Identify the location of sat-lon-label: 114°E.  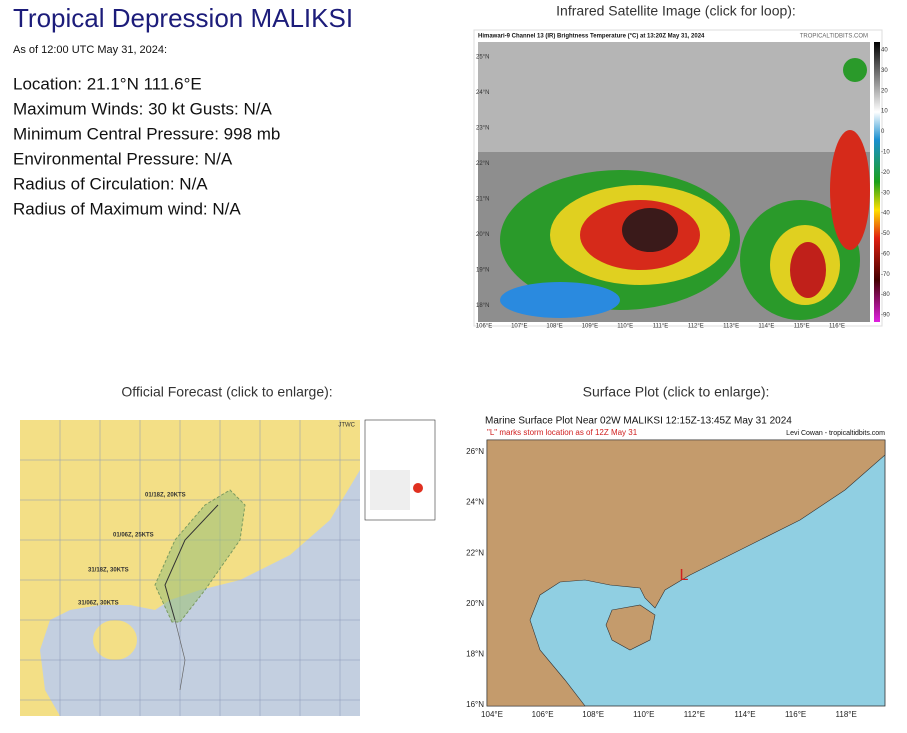
(766, 327).